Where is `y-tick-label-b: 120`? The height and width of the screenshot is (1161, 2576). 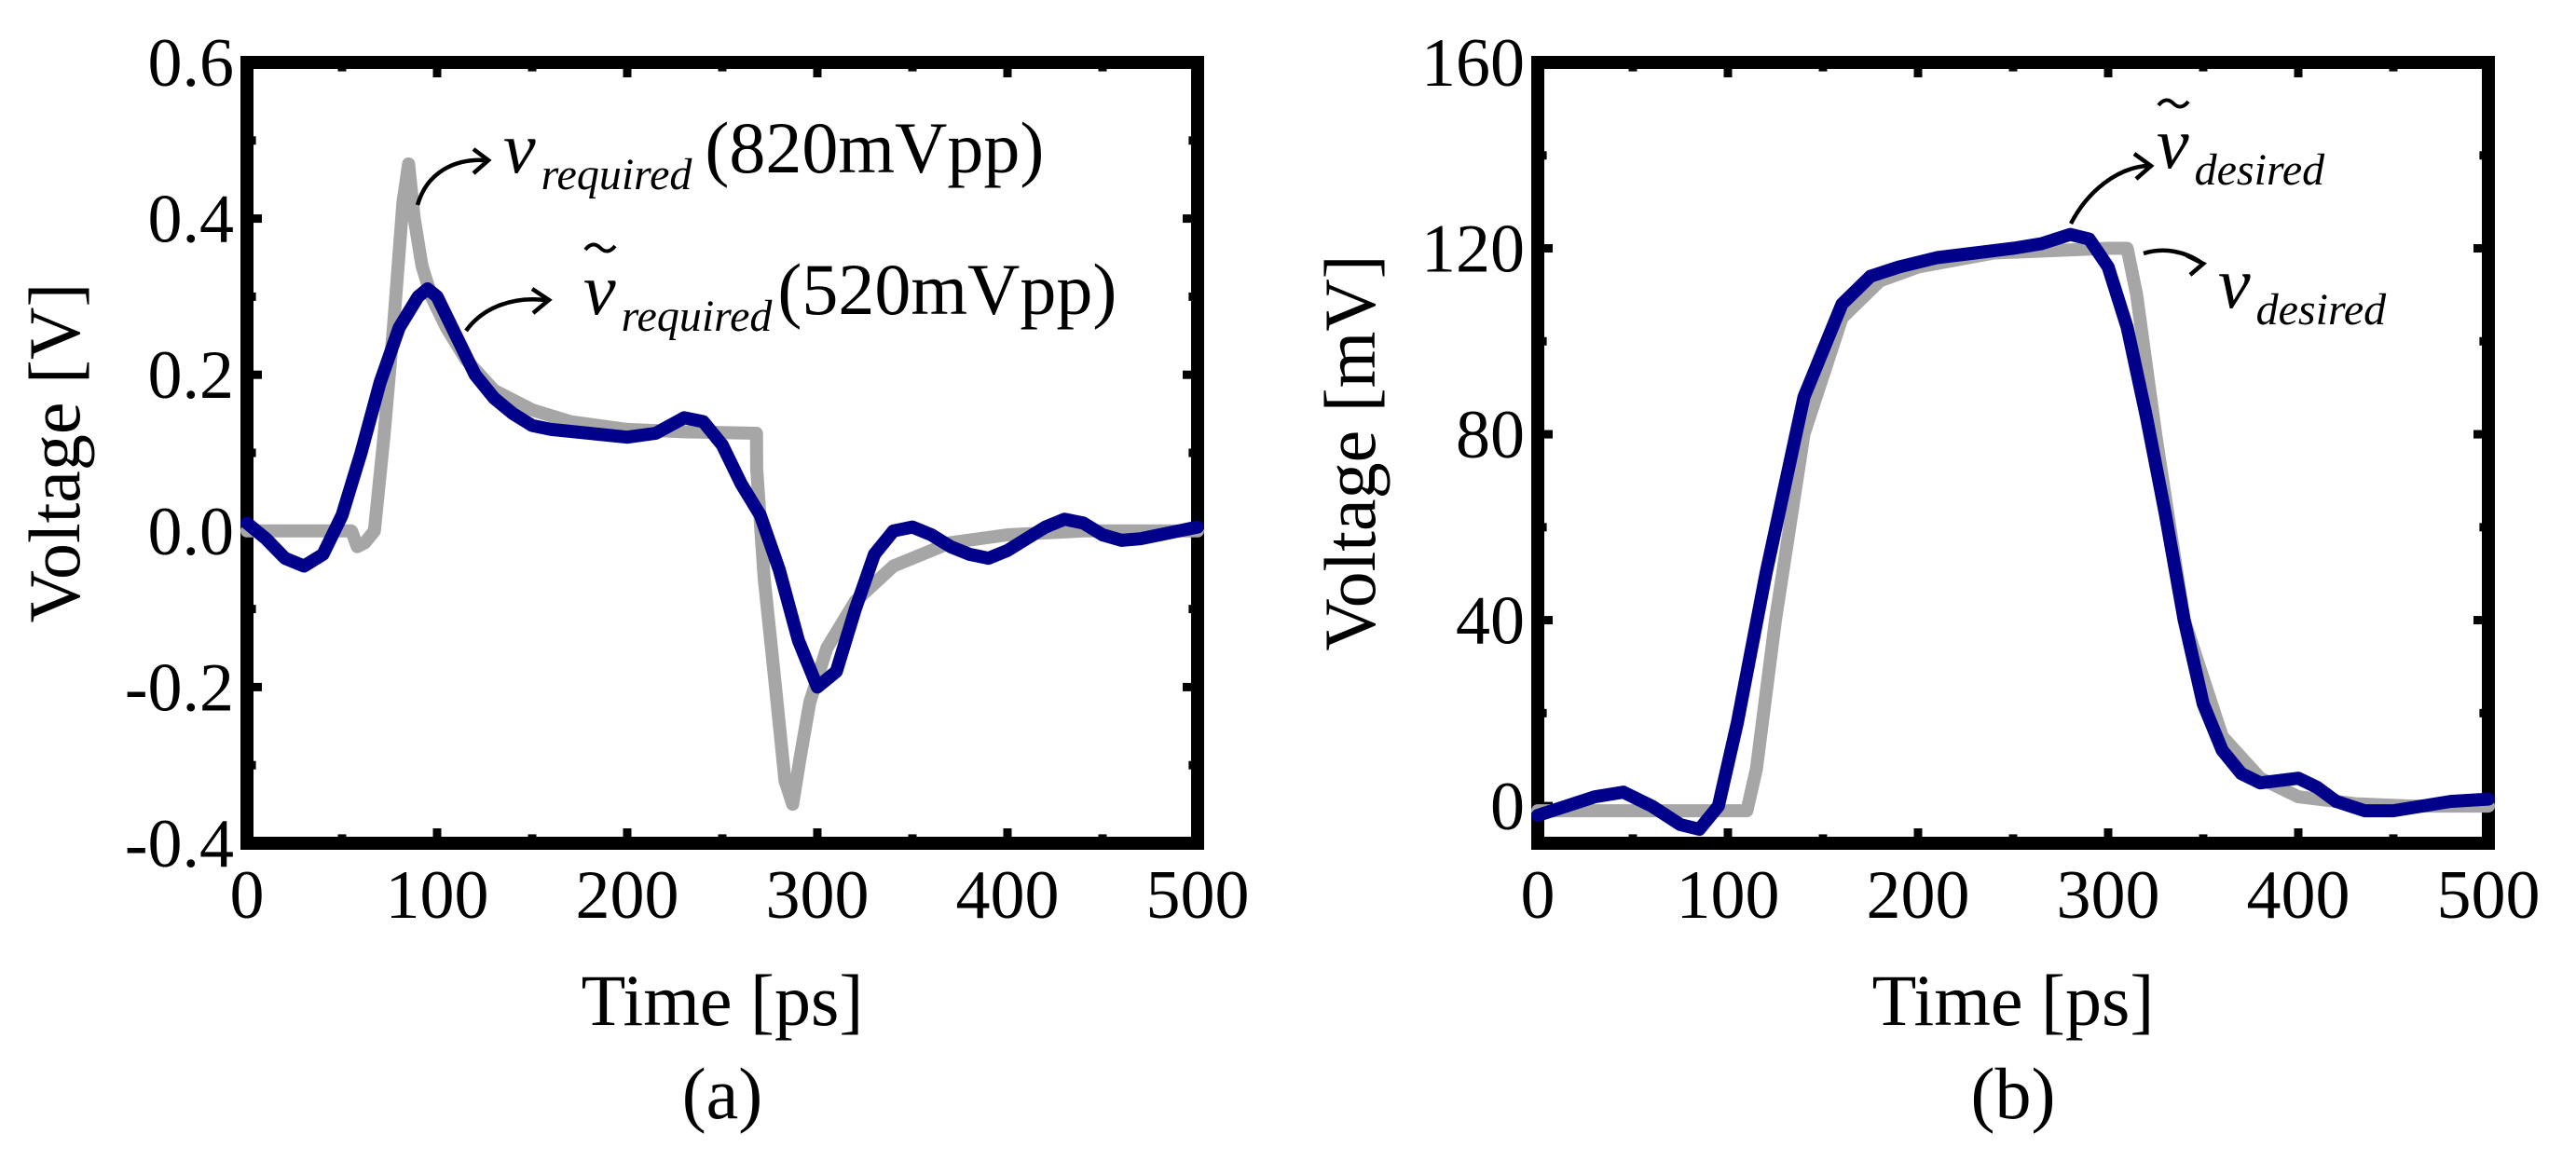
y-tick-label-b: 120 is located at coordinates (1473, 250).